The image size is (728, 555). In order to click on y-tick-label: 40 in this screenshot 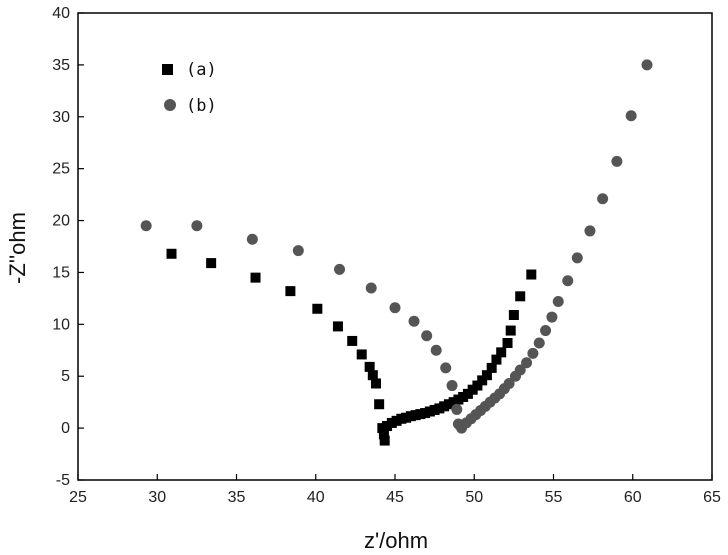, I will do `click(61, 13)`.